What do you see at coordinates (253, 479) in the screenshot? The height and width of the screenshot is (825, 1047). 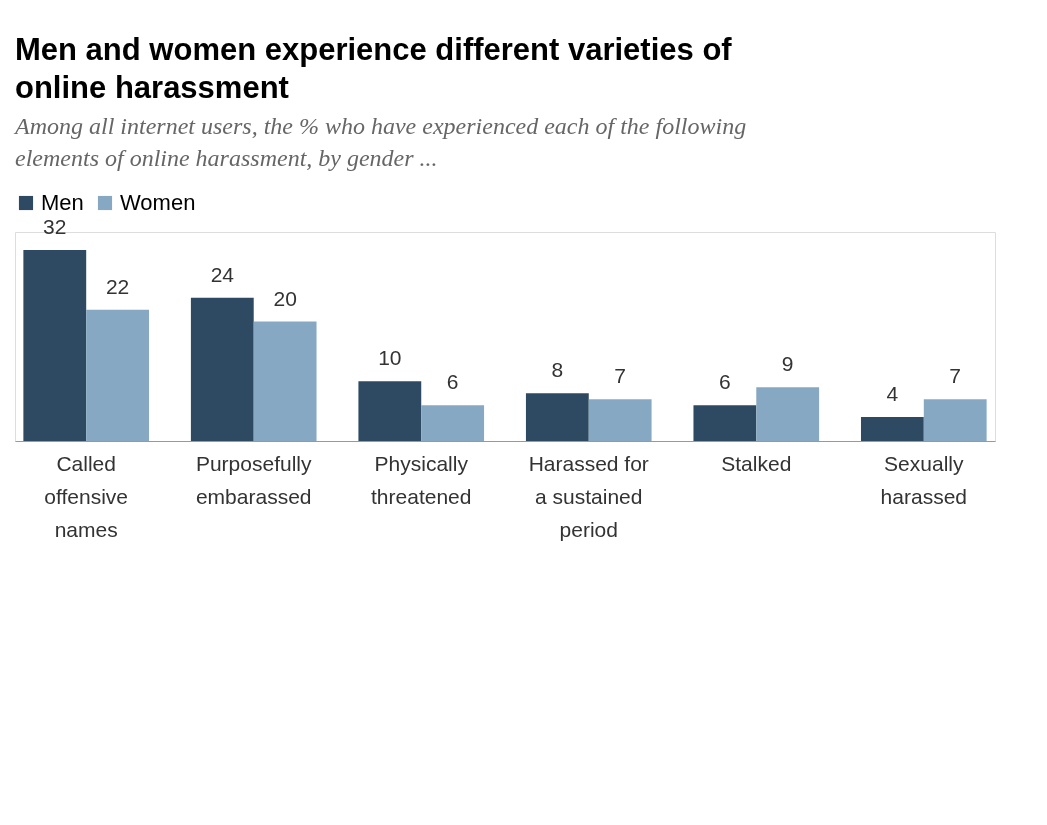 I see `x-tick-label: Purposefully embarassed` at bounding box center [253, 479].